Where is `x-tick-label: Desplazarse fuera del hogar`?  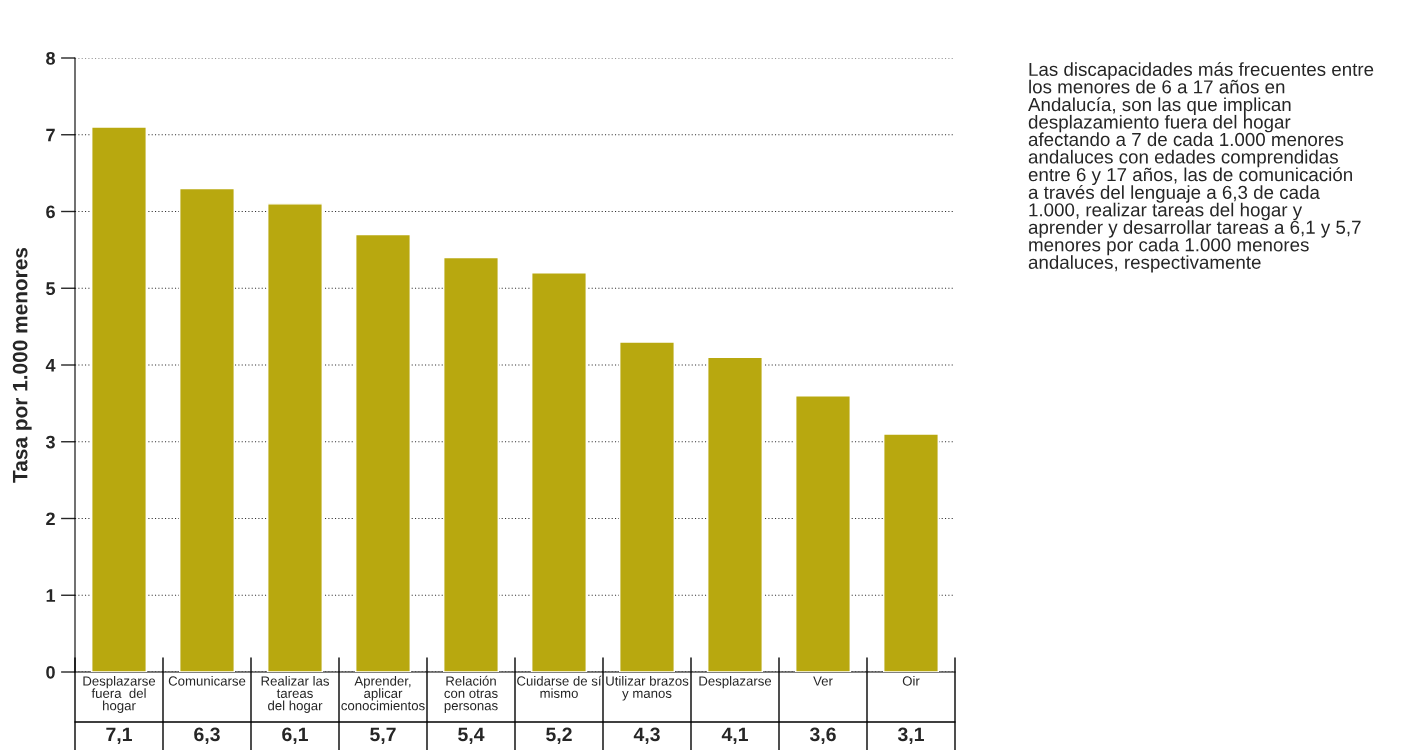 x-tick-label: Desplazarse fuera del hogar is located at coordinates (119, 694).